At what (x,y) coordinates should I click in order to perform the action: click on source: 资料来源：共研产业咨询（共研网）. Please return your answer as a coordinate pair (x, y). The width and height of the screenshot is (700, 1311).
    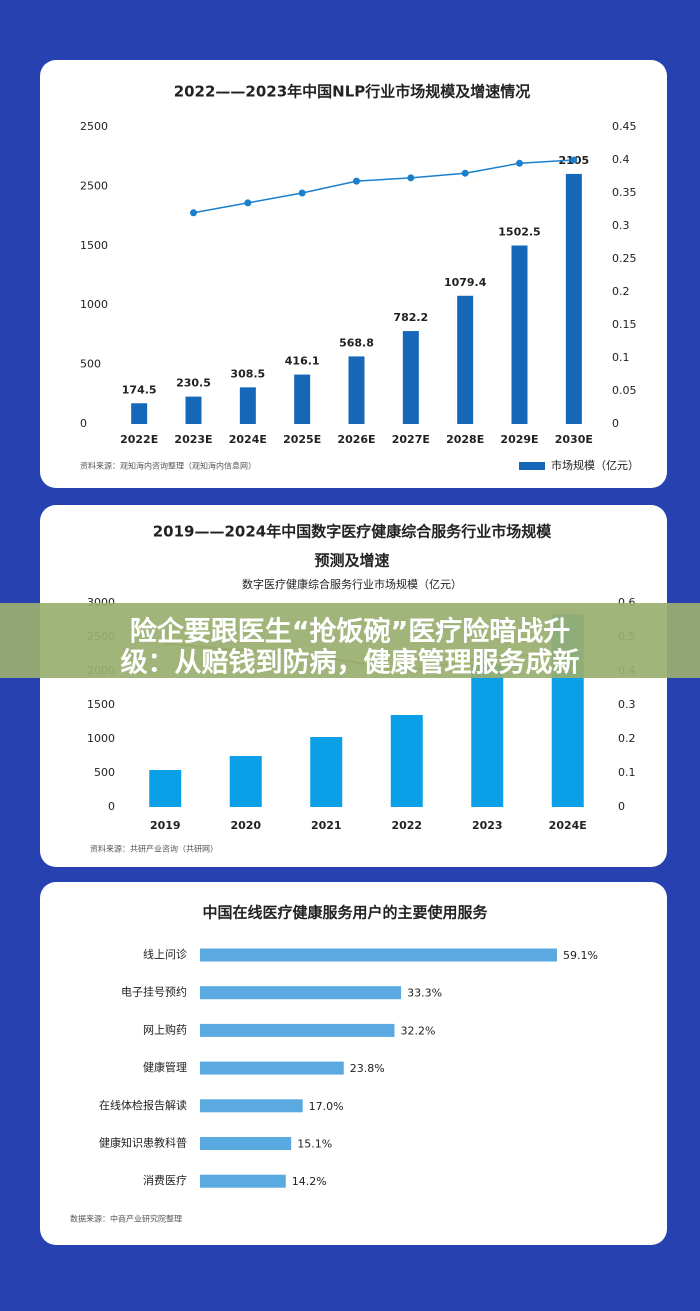
    Looking at the image, I should click on (154, 849).